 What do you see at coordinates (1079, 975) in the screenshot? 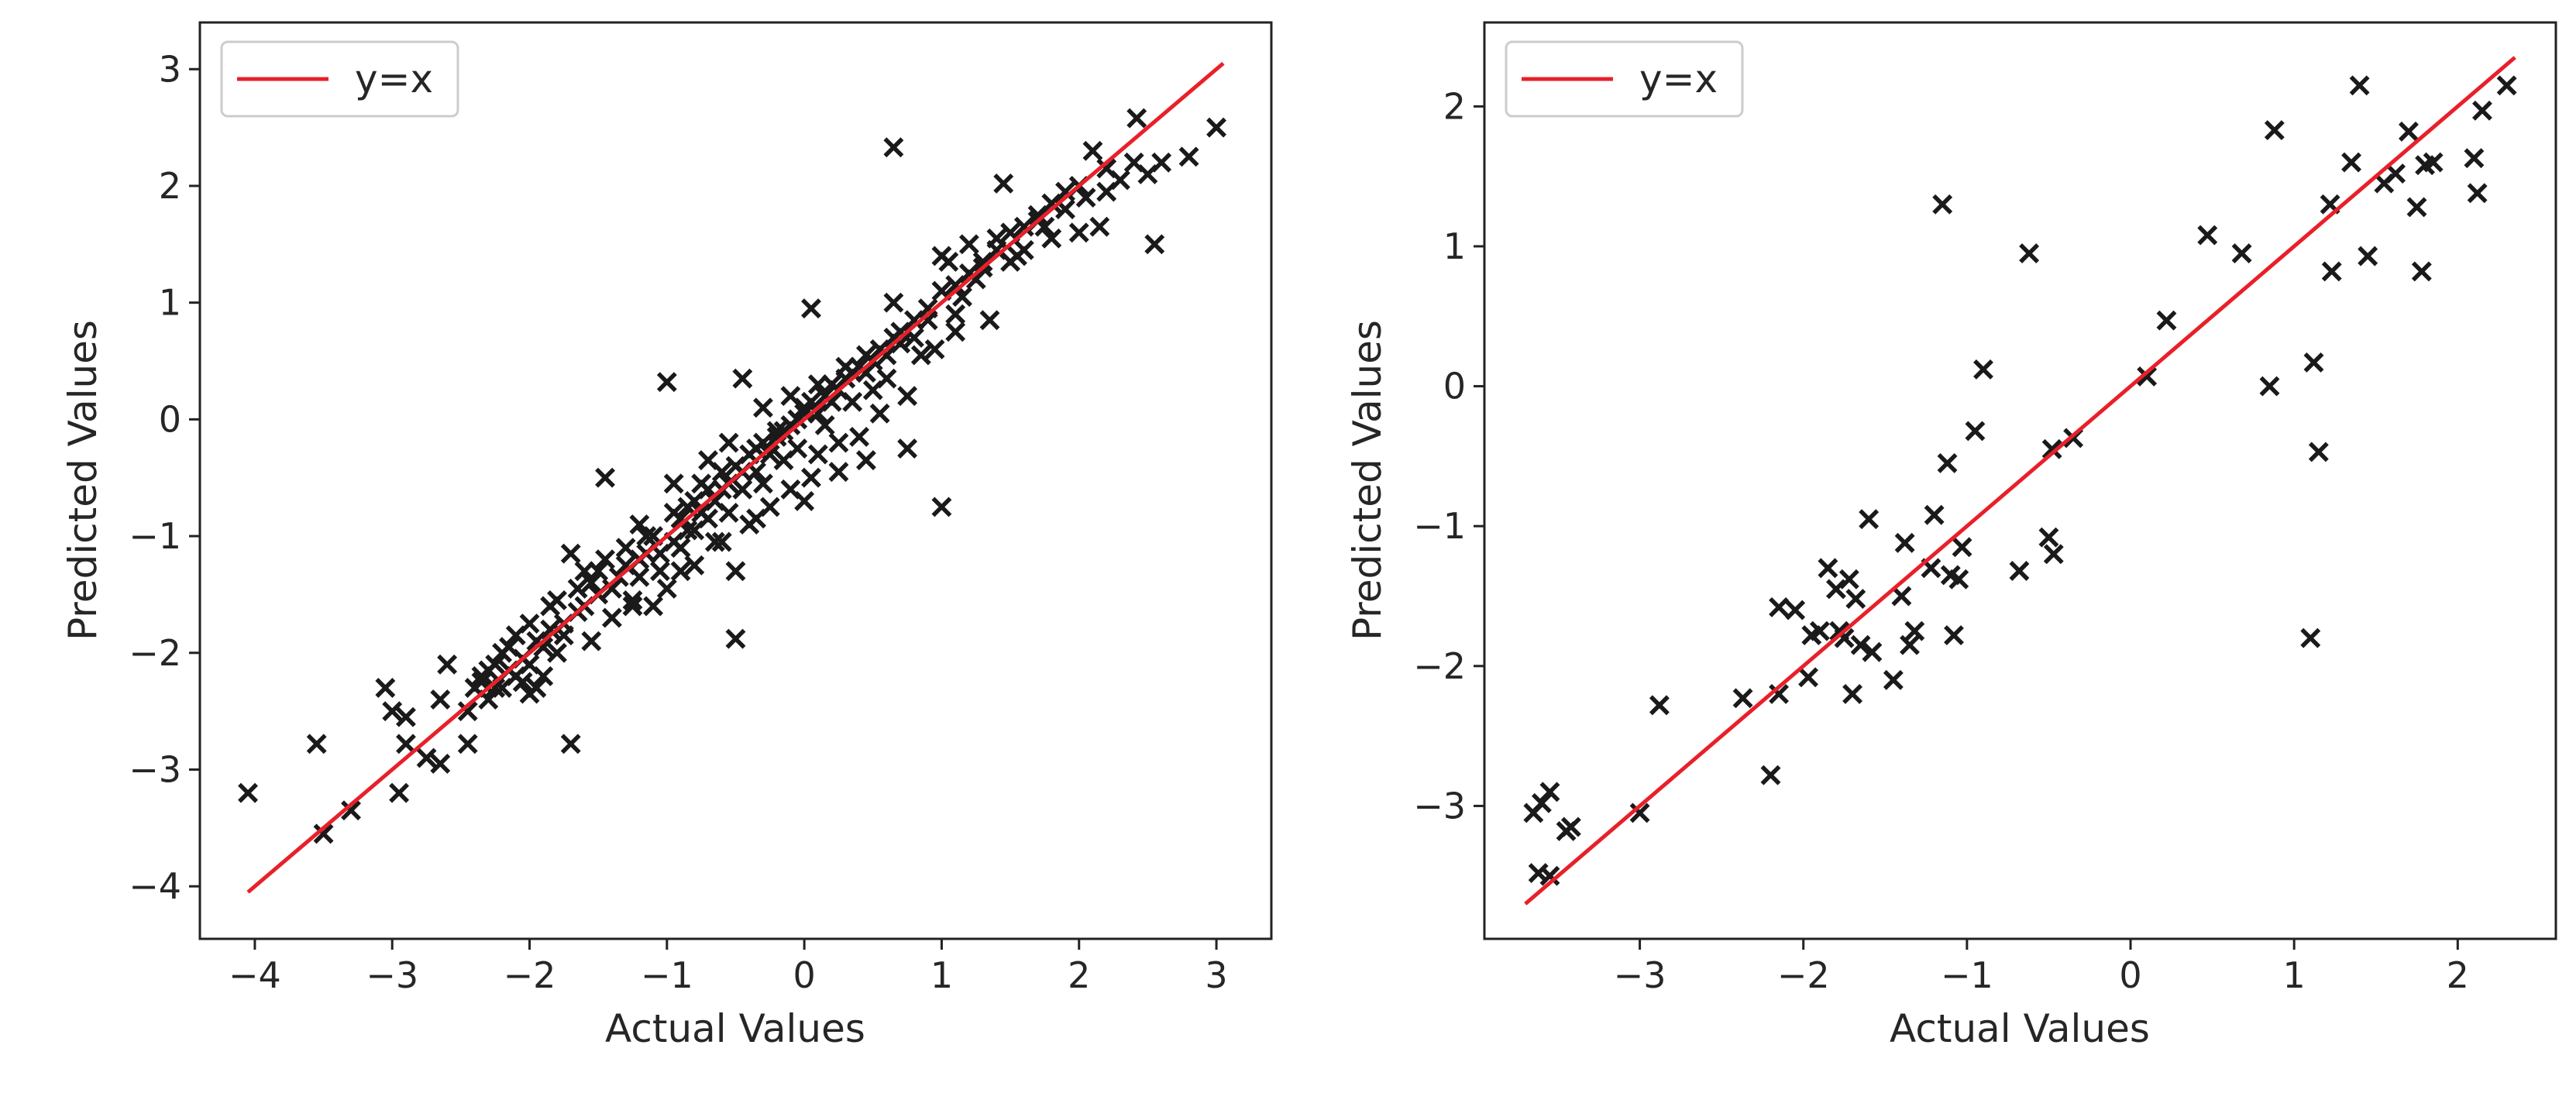
I see `left-x-tick-label: 2` at bounding box center [1079, 975].